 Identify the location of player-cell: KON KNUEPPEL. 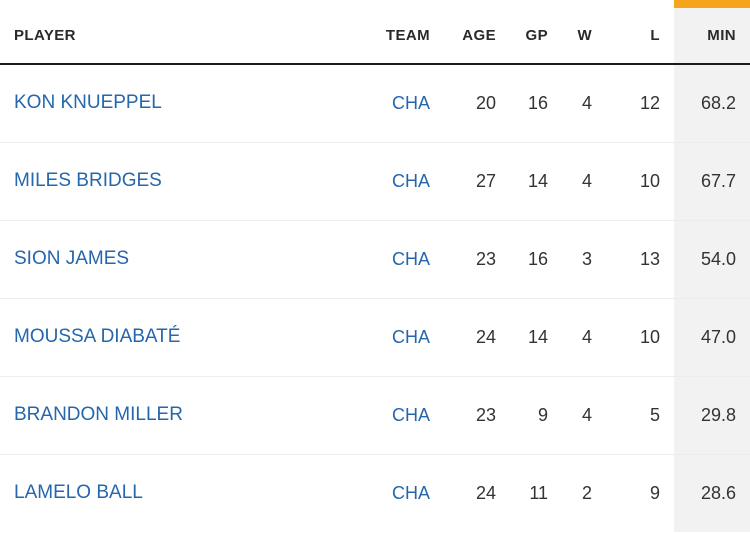
(184, 103).